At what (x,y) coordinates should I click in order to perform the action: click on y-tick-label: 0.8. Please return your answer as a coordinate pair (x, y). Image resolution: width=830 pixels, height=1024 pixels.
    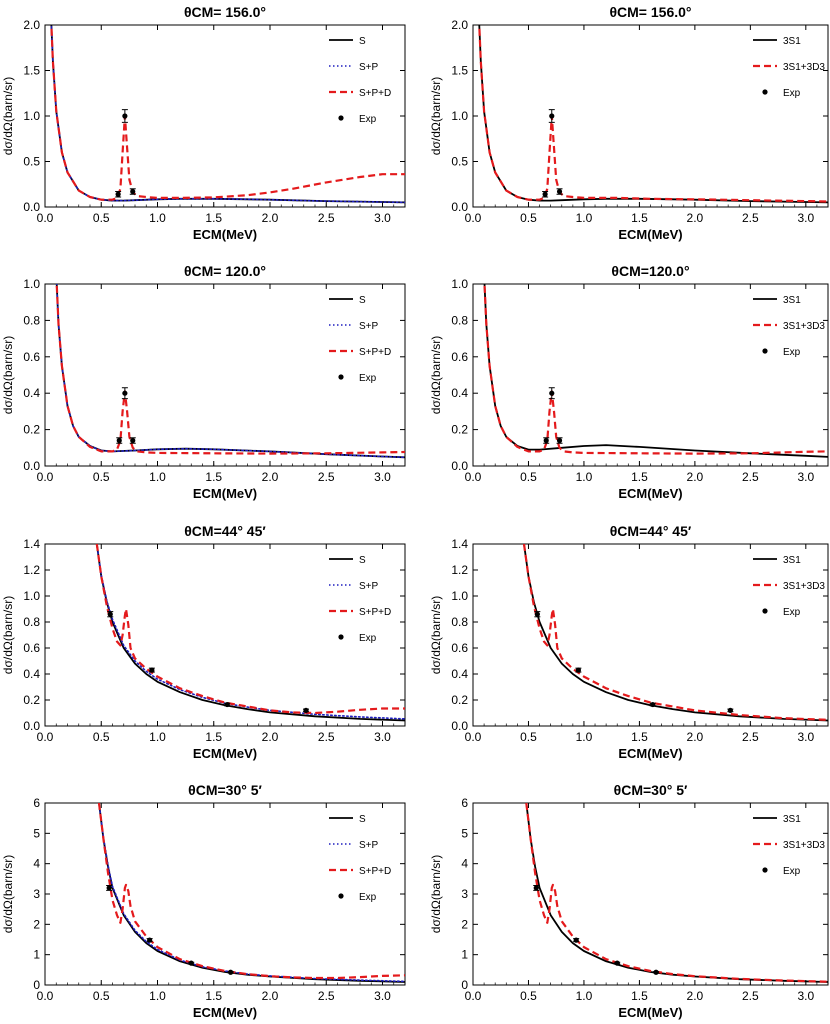
    Looking at the image, I should click on (459, 622).